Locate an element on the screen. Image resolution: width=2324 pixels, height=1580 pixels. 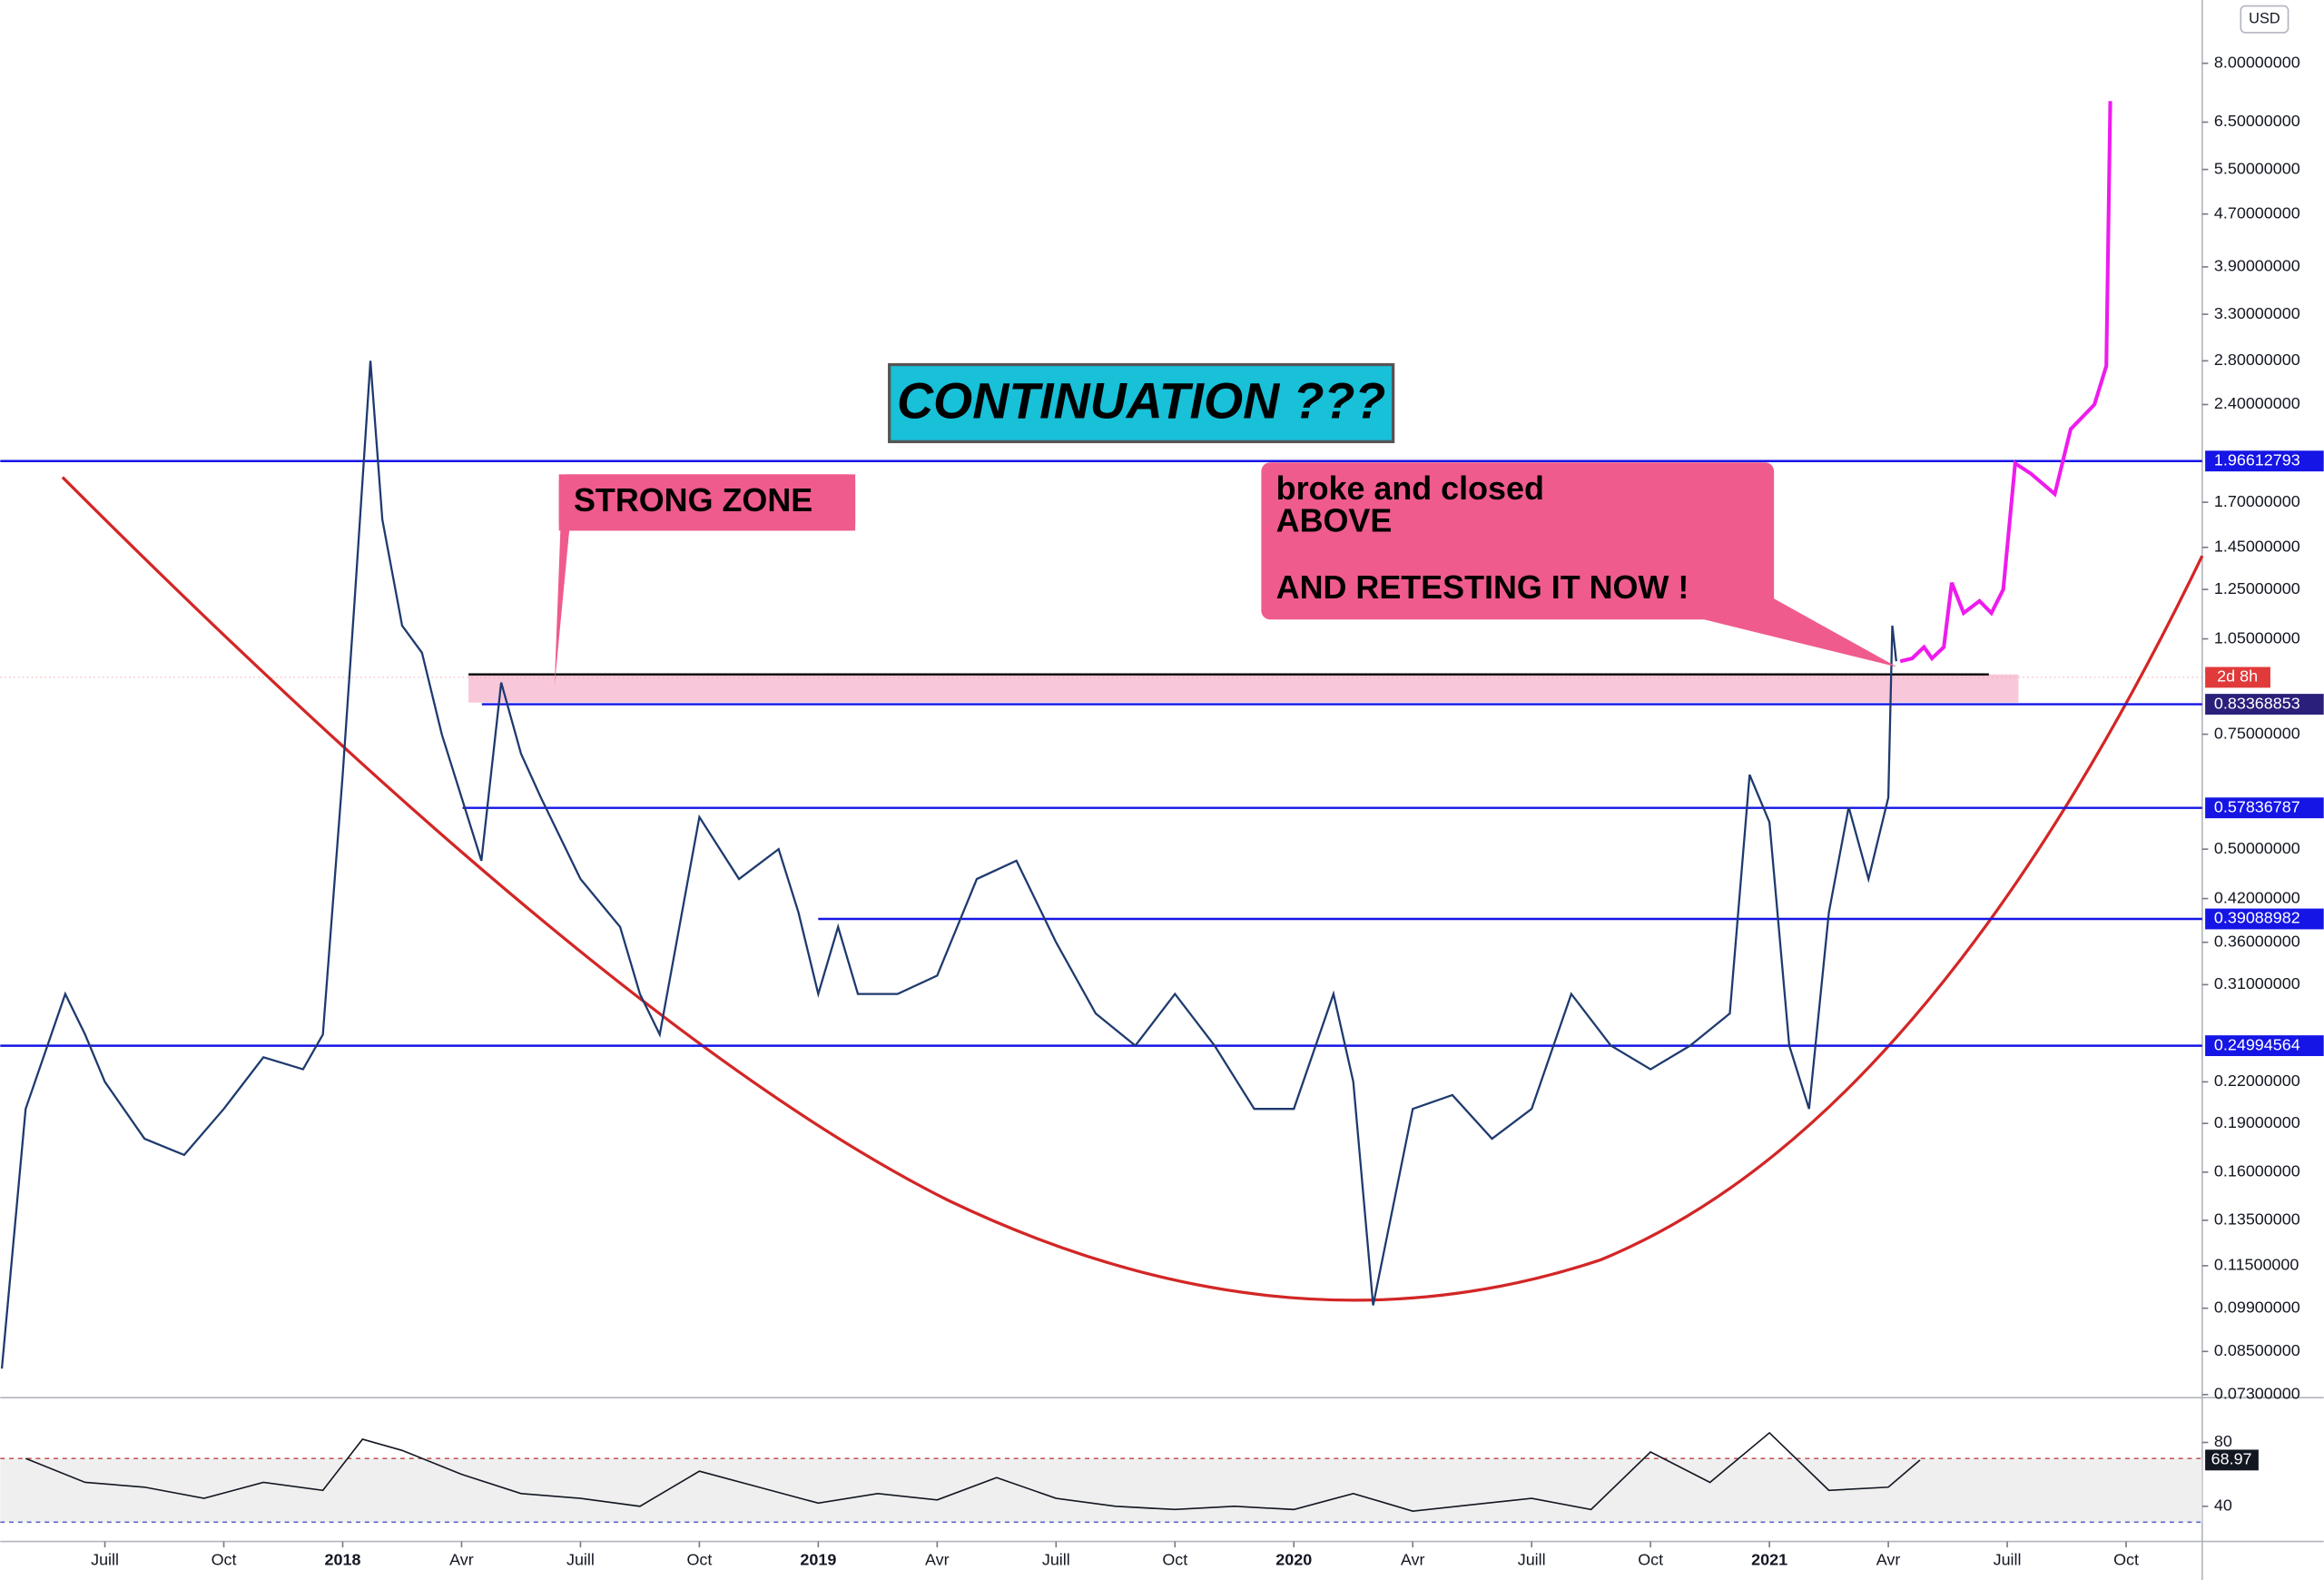
time-tag-label: 2d 8h is located at coordinates (2237, 677).